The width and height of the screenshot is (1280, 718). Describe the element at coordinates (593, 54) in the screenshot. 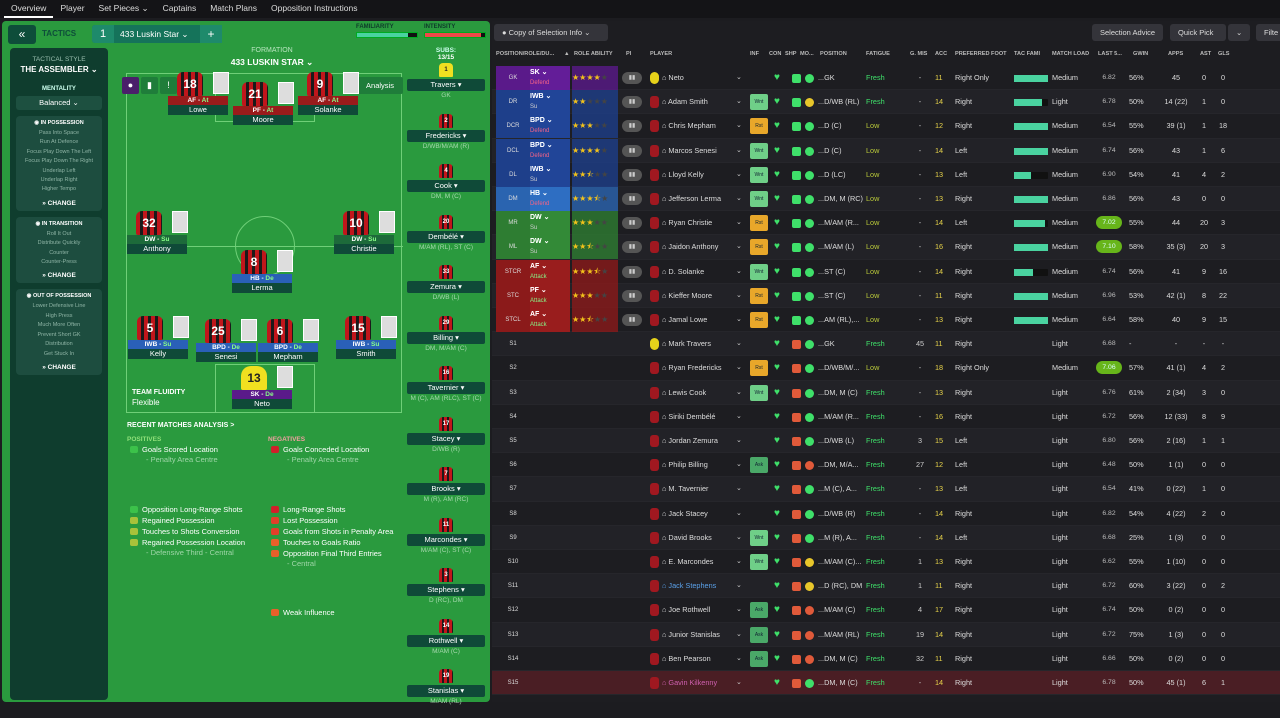

I see `column-header: ROLE ABILITY` at that location.